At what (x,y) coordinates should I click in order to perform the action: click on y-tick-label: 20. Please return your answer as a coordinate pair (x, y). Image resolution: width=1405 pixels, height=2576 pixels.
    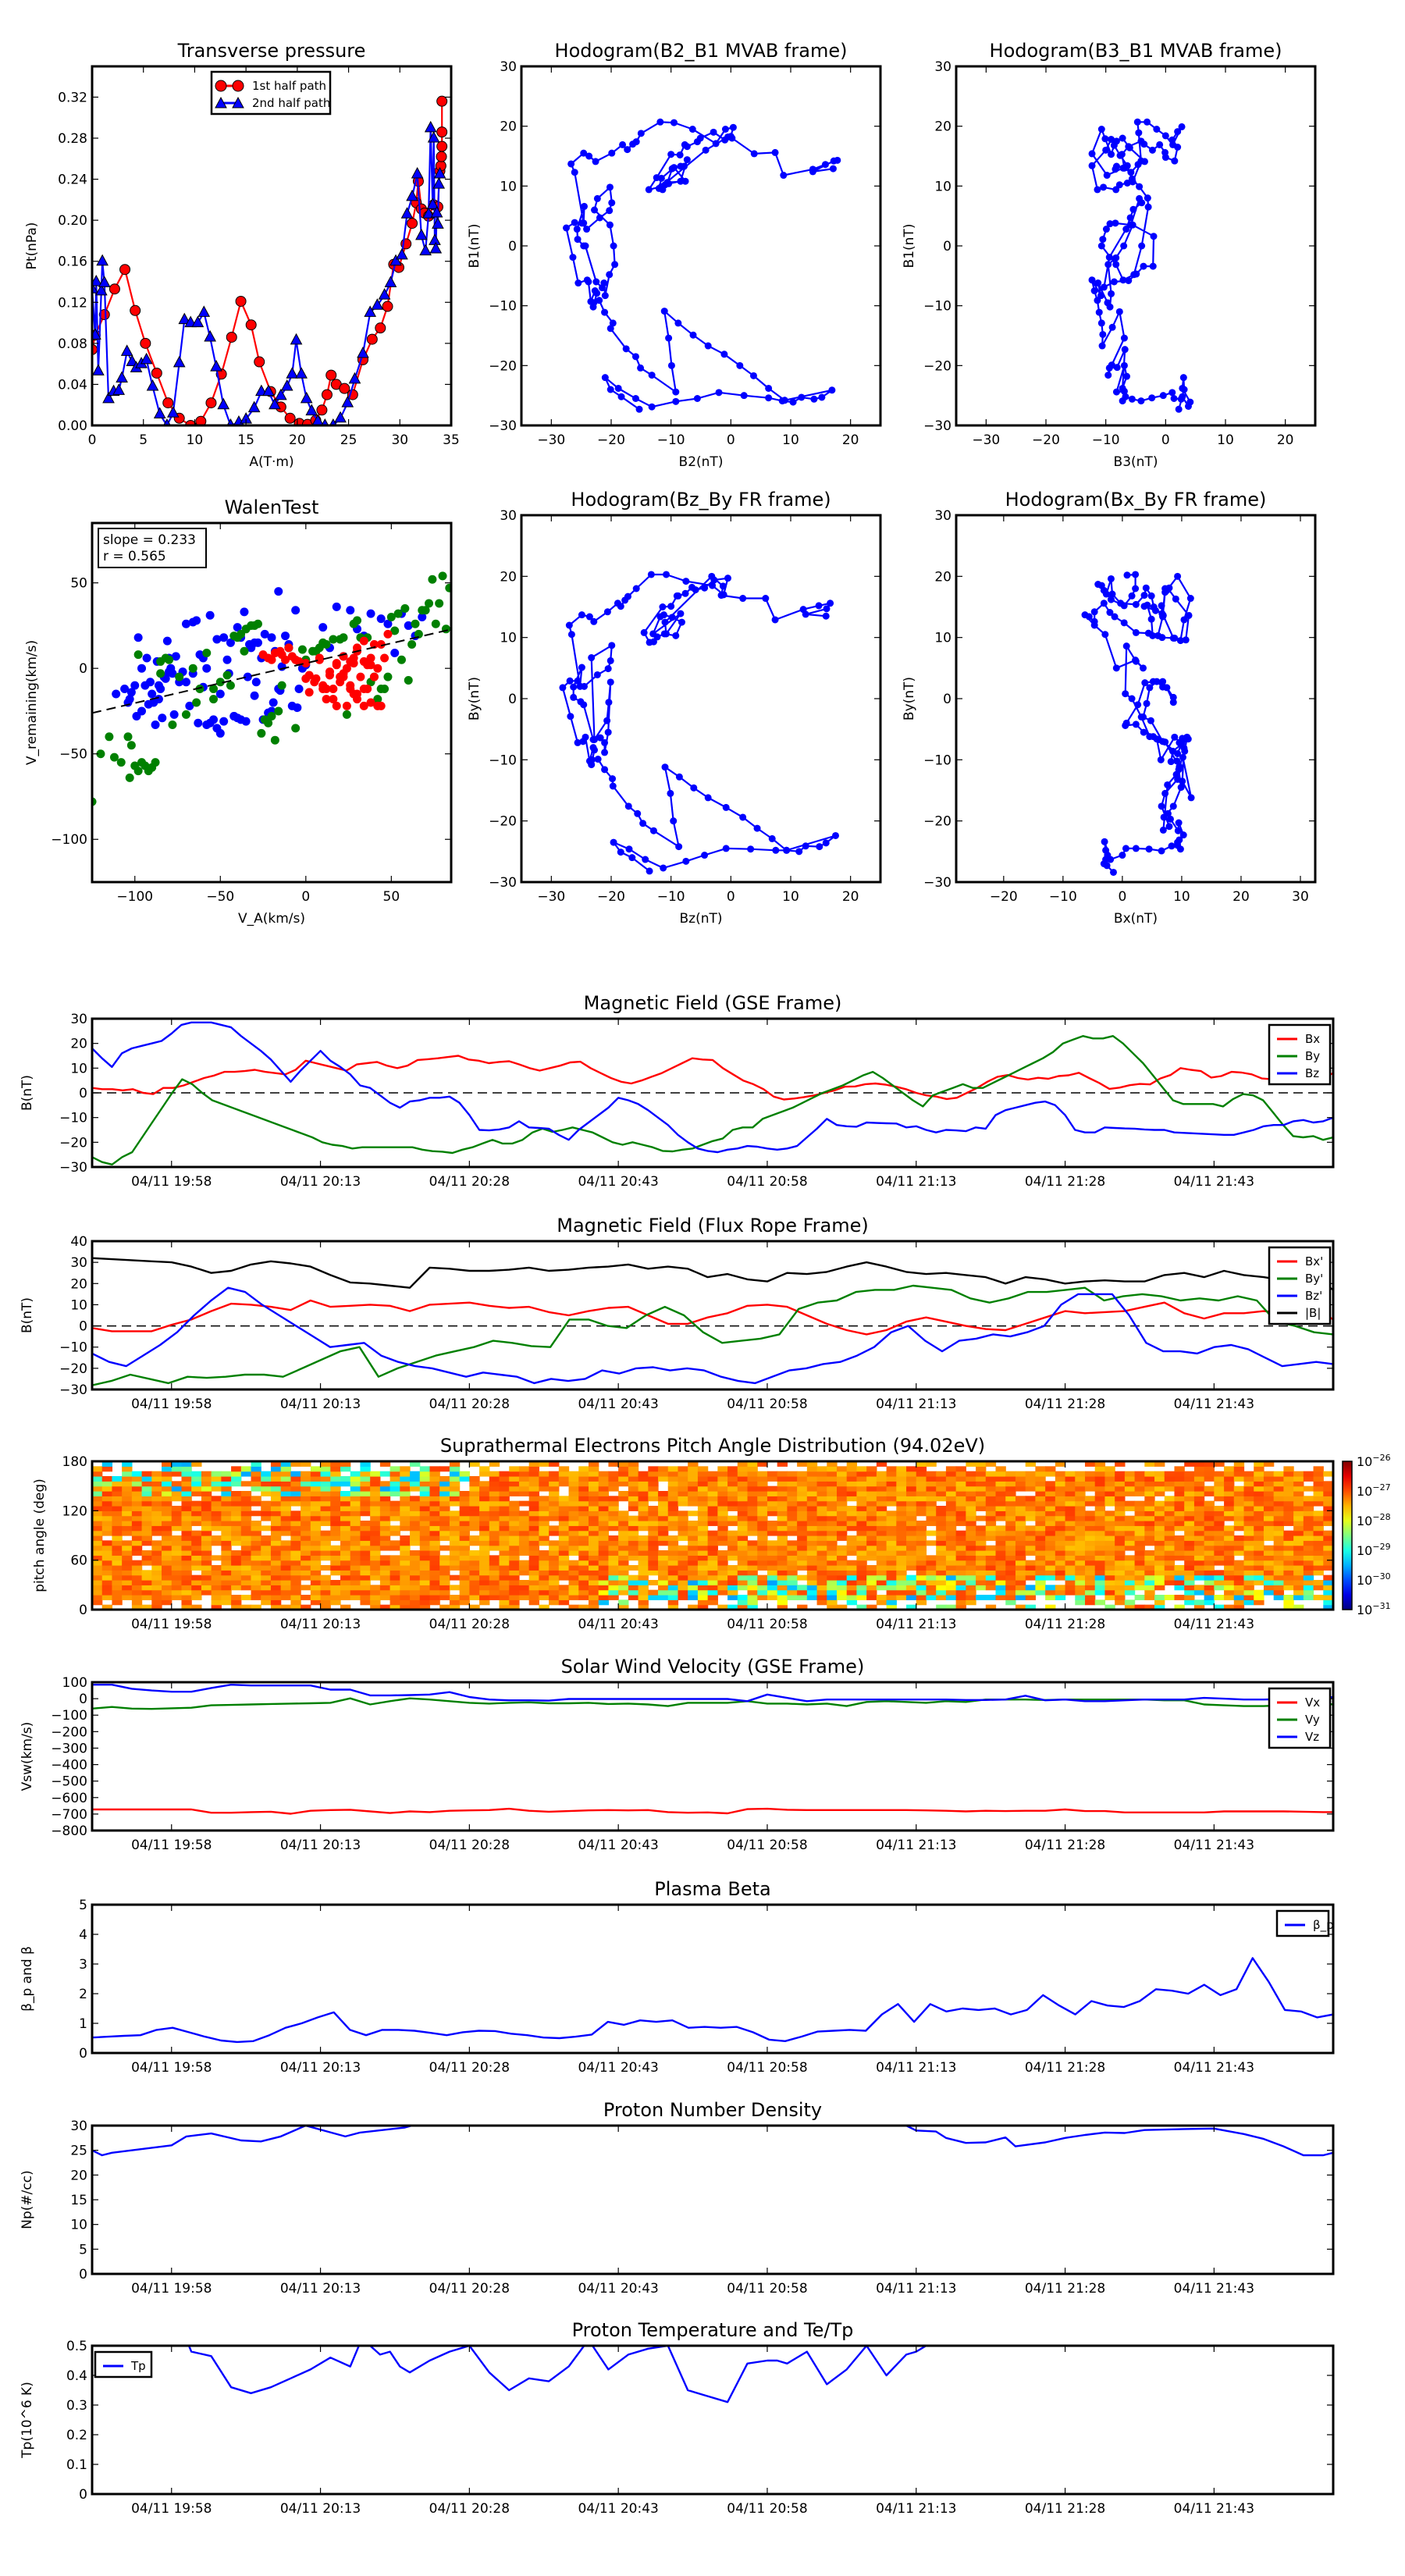
    Looking at the image, I should click on (509, 577).